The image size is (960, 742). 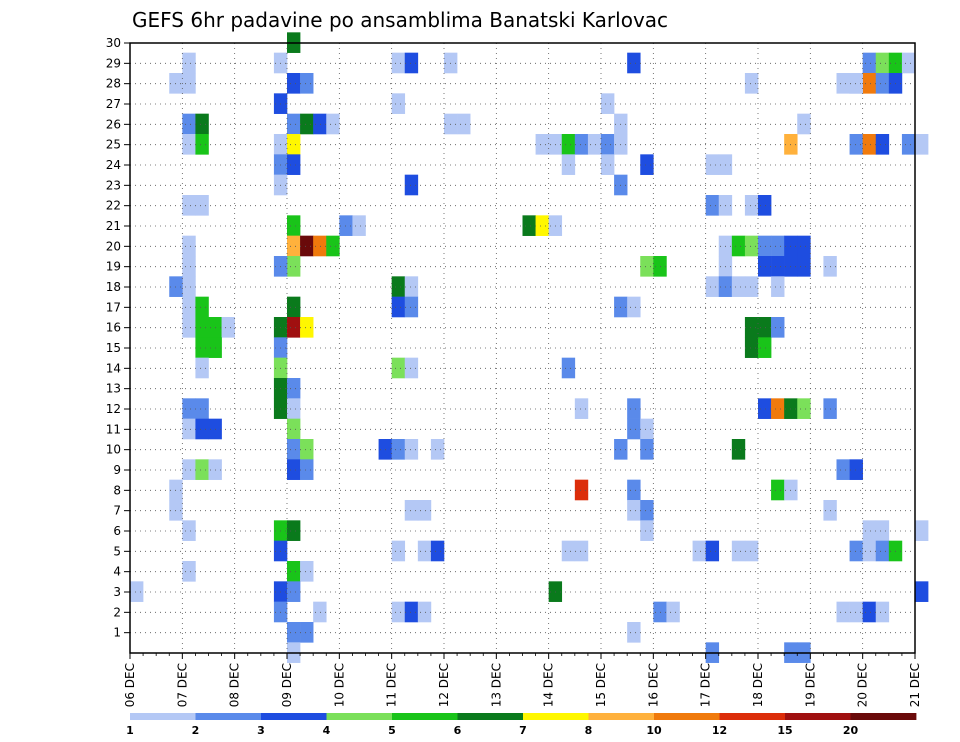 I want to click on x-tick-label: 06 DEC, so click(x=130, y=685).